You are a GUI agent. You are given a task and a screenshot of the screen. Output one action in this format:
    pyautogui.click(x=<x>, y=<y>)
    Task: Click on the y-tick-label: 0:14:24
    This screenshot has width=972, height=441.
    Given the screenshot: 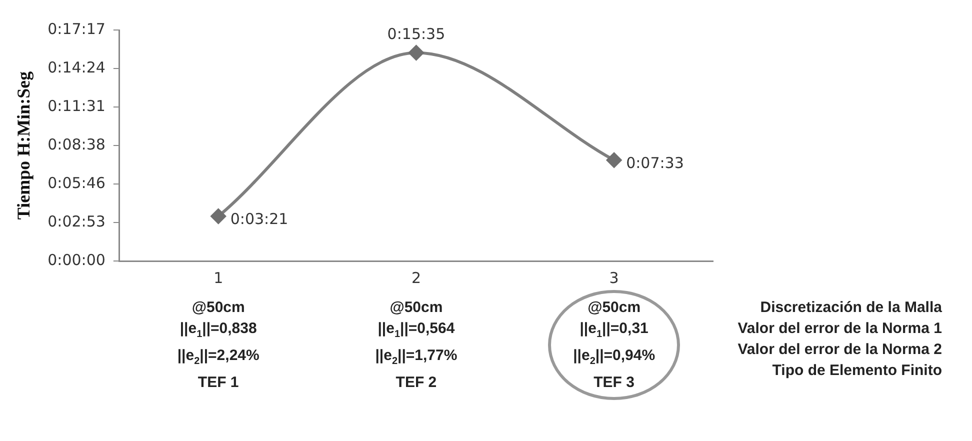 What is the action you would take?
    pyautogui.click(x=77, y=67)
    